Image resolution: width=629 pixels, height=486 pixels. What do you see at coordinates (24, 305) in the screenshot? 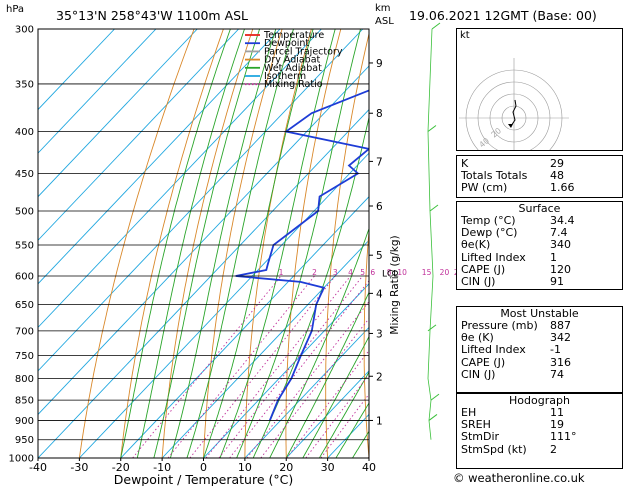
I see `pressure-tick-label: 650` at bounding box center [24, 305].